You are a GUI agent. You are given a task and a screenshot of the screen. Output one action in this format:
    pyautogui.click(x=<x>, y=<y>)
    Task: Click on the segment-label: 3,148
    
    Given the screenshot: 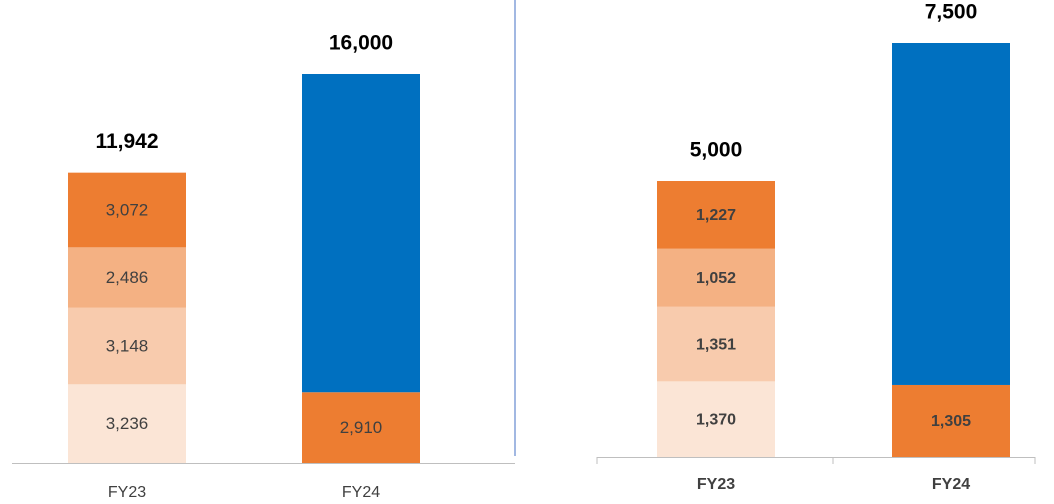 What is the action you would take?
    pyautogui.click(x=127, y=346)
    